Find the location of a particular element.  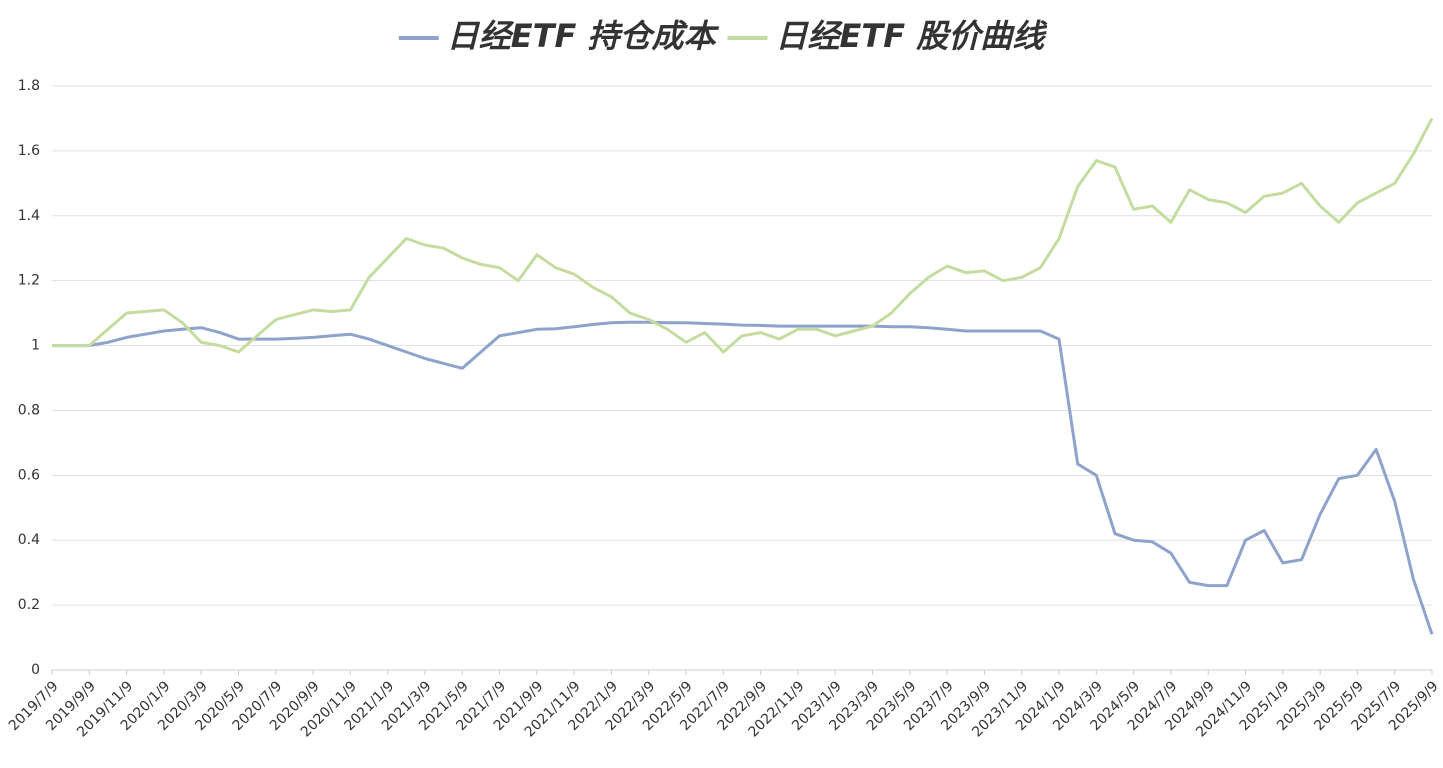

y-tick-label: 1.8 is located at coordinates (29, 86).